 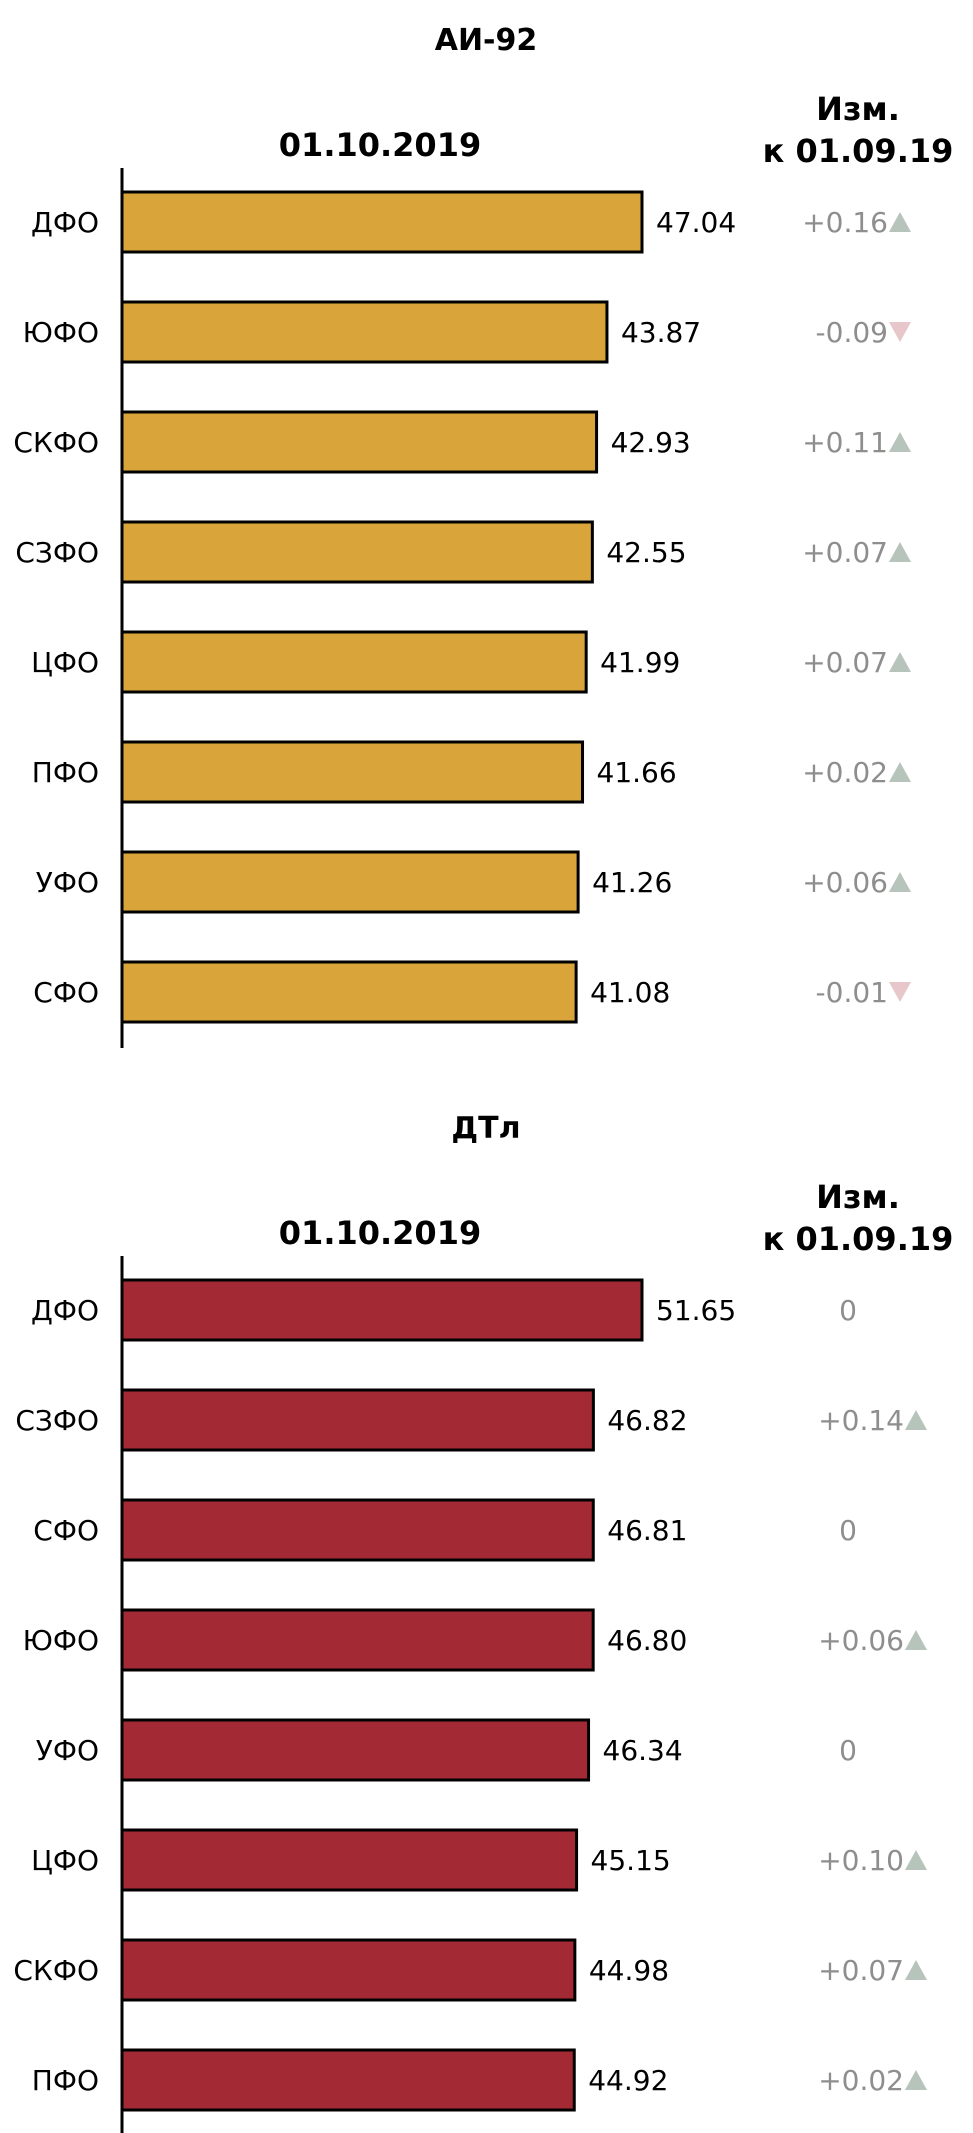 What do you see at coordinates (861, 1420) in the screenshot?
I see `change-value: +0.14` at bounding box center [861, 1420].